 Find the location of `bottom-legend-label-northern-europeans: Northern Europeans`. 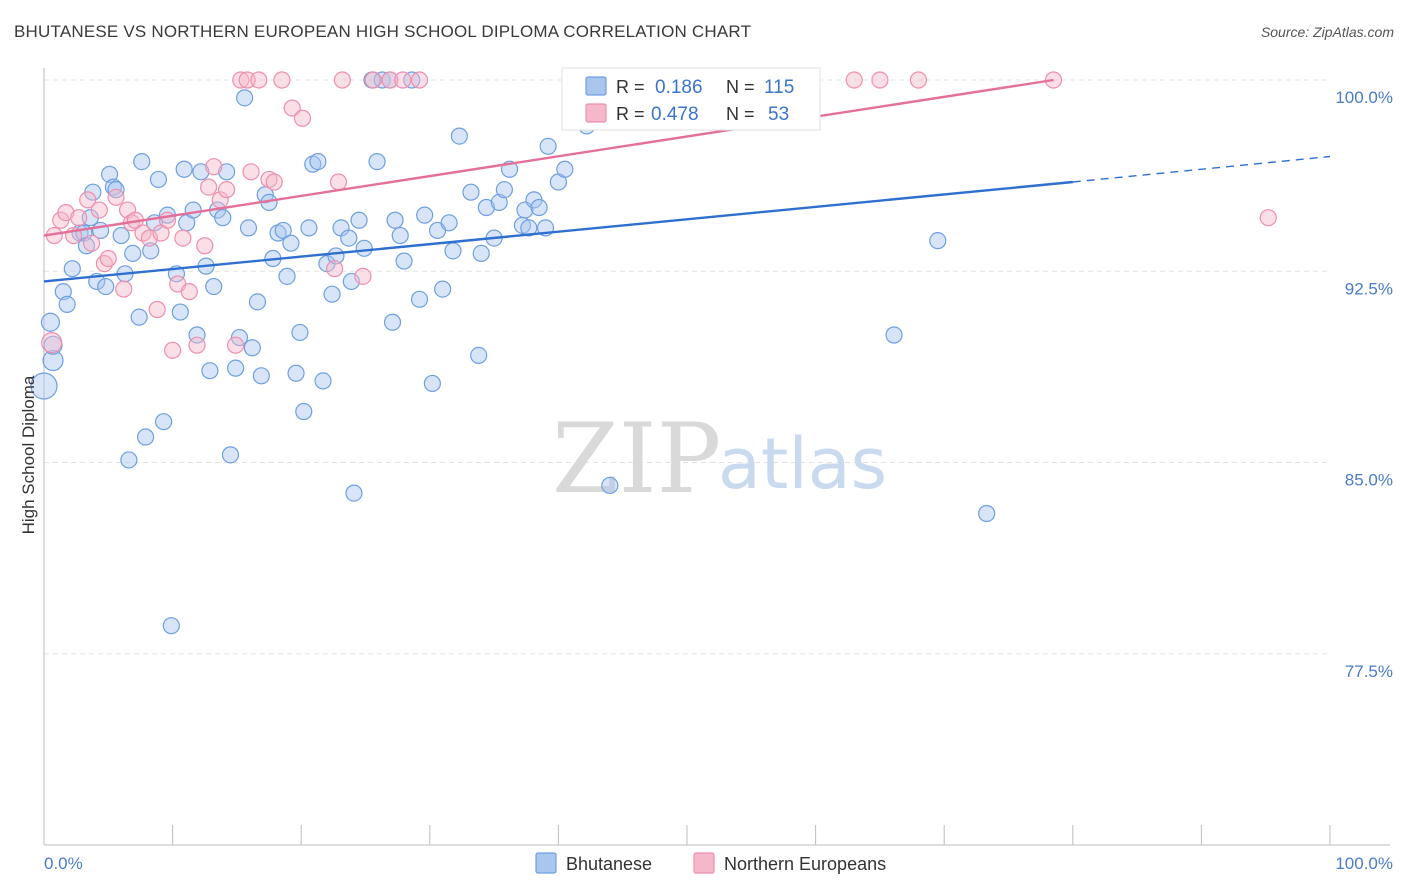

bottom-legend-label-northern-europeans: Northern Europeans is located at coordinates (805, 864).